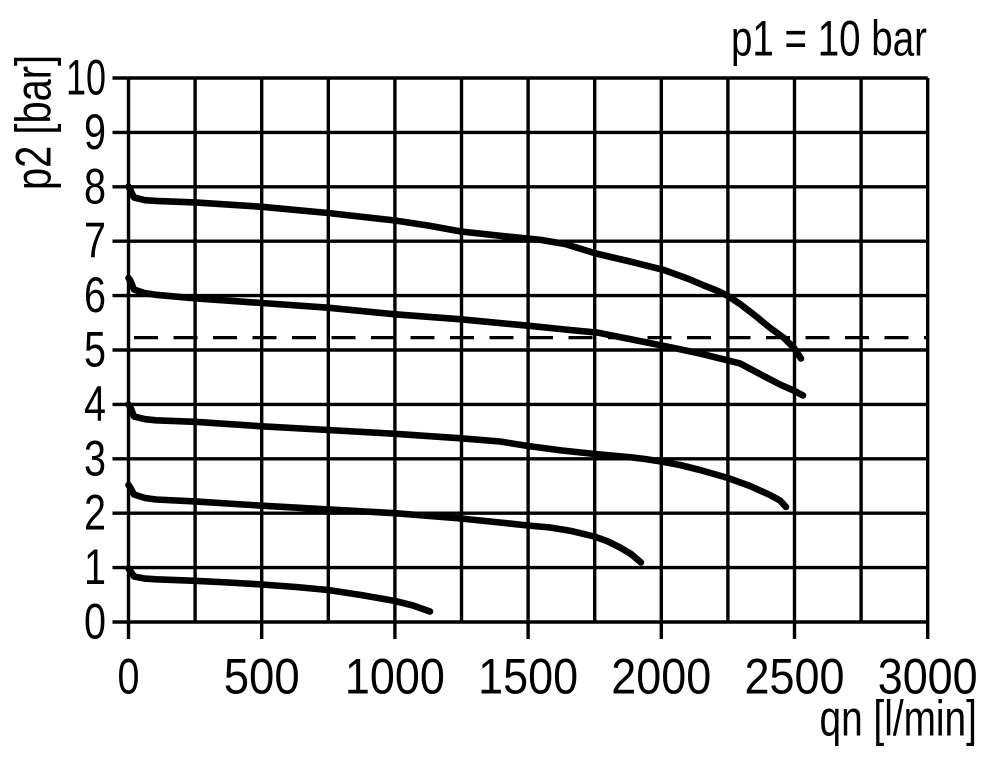  Describe the element at coordinates (95, 295) in the screenshot. I see `svg-text: 6` at that location.